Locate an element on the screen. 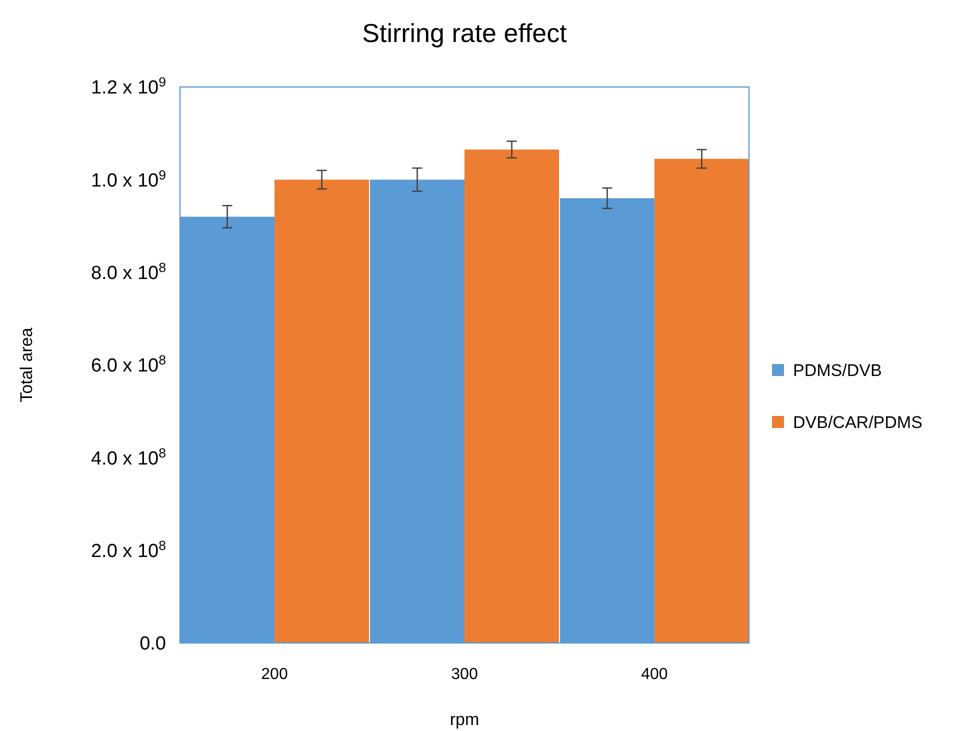 This screenshot has height=731, width=957. y-tick-label: 1.0 x 10$^{9}$ is located at coordinates (128, 179).